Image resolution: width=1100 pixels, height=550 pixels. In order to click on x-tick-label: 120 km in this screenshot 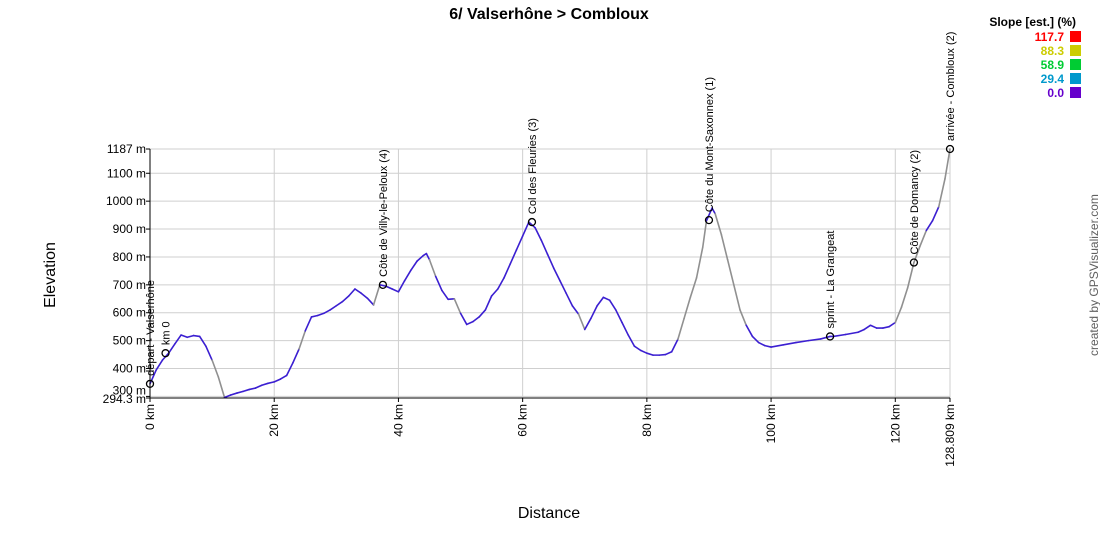, I will do `click(895, 423)`.